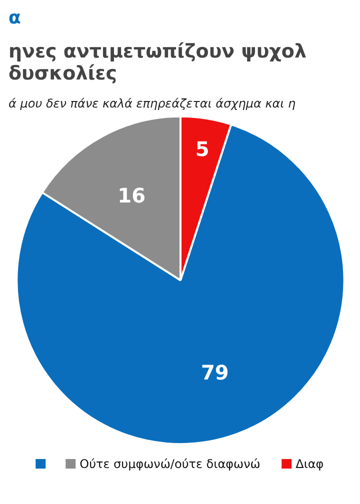  Describe the element at coordinates (132, 196) in the screenshot. I see `data-label: 16` at that location.